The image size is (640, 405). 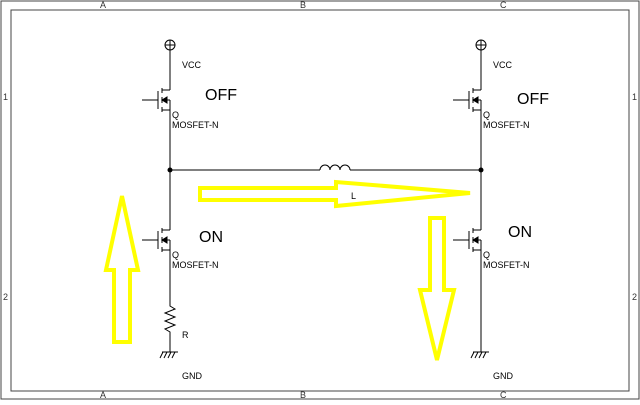 I want to click on vcc-label-right: VCC, so click(x=503, y=65).